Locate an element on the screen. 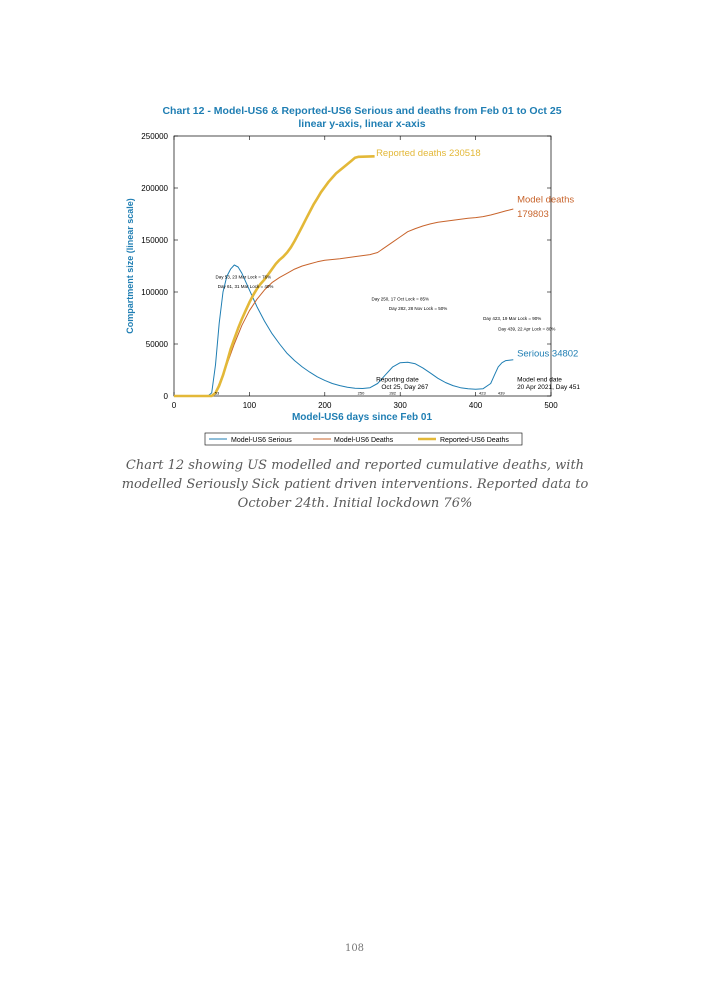 Image resolution: width=709 pixels, height=992 pixels. y-tick-label: 0 is located at coordinates (166, 396).